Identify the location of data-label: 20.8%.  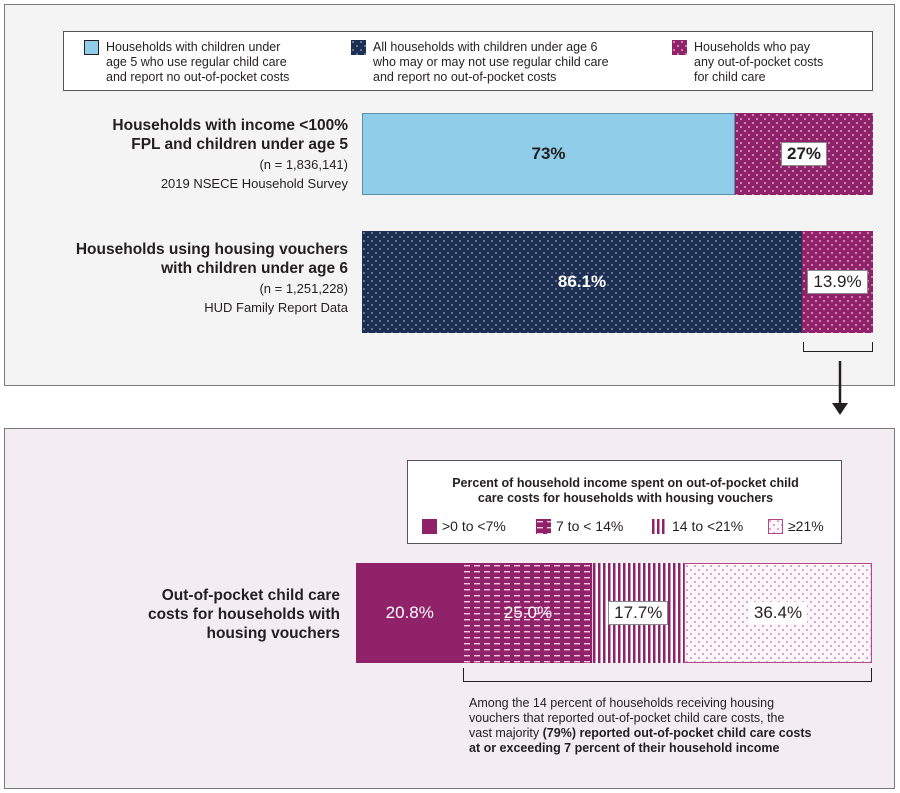
(409, 612).